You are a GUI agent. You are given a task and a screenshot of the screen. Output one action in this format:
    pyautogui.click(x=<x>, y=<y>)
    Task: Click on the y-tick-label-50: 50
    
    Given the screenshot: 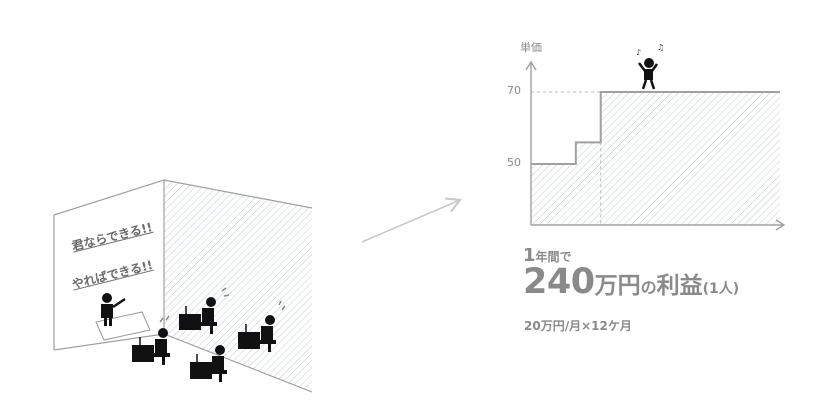 What is the action you would take?
    pyautogui.click(x=514, y=162)
    